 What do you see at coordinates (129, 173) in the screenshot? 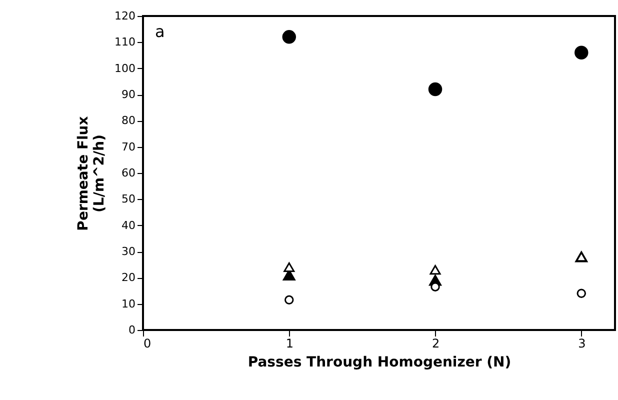
I see `y-tick-label: 60` at bounding box center [129, 173].